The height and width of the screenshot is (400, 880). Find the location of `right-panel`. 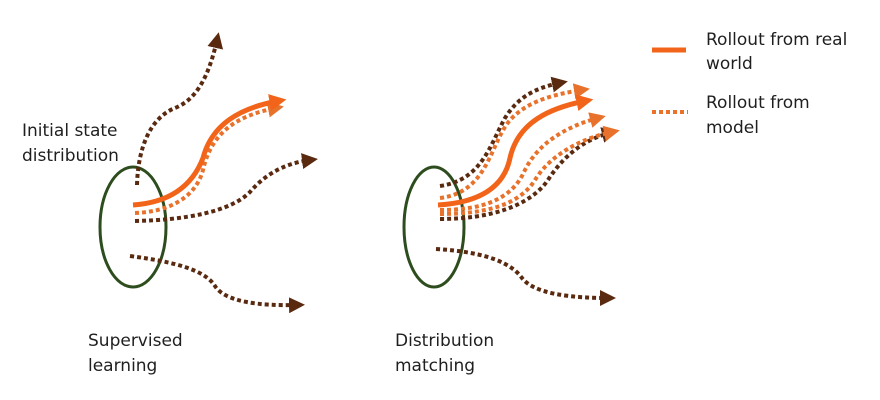

right-panel is located at coordinates (511, 191).